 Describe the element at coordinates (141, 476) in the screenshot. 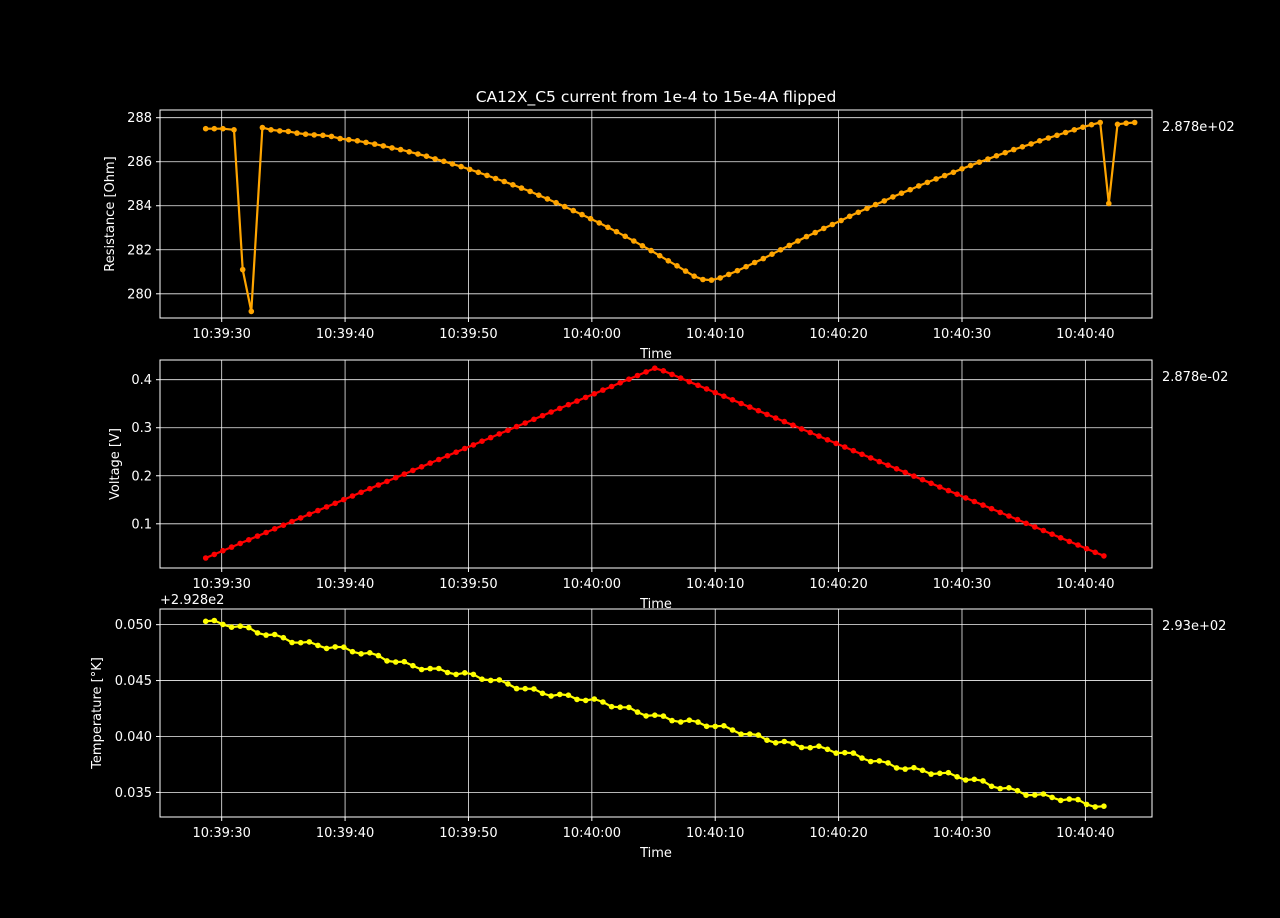

I see `y-tick-label: 0.2` at that location.